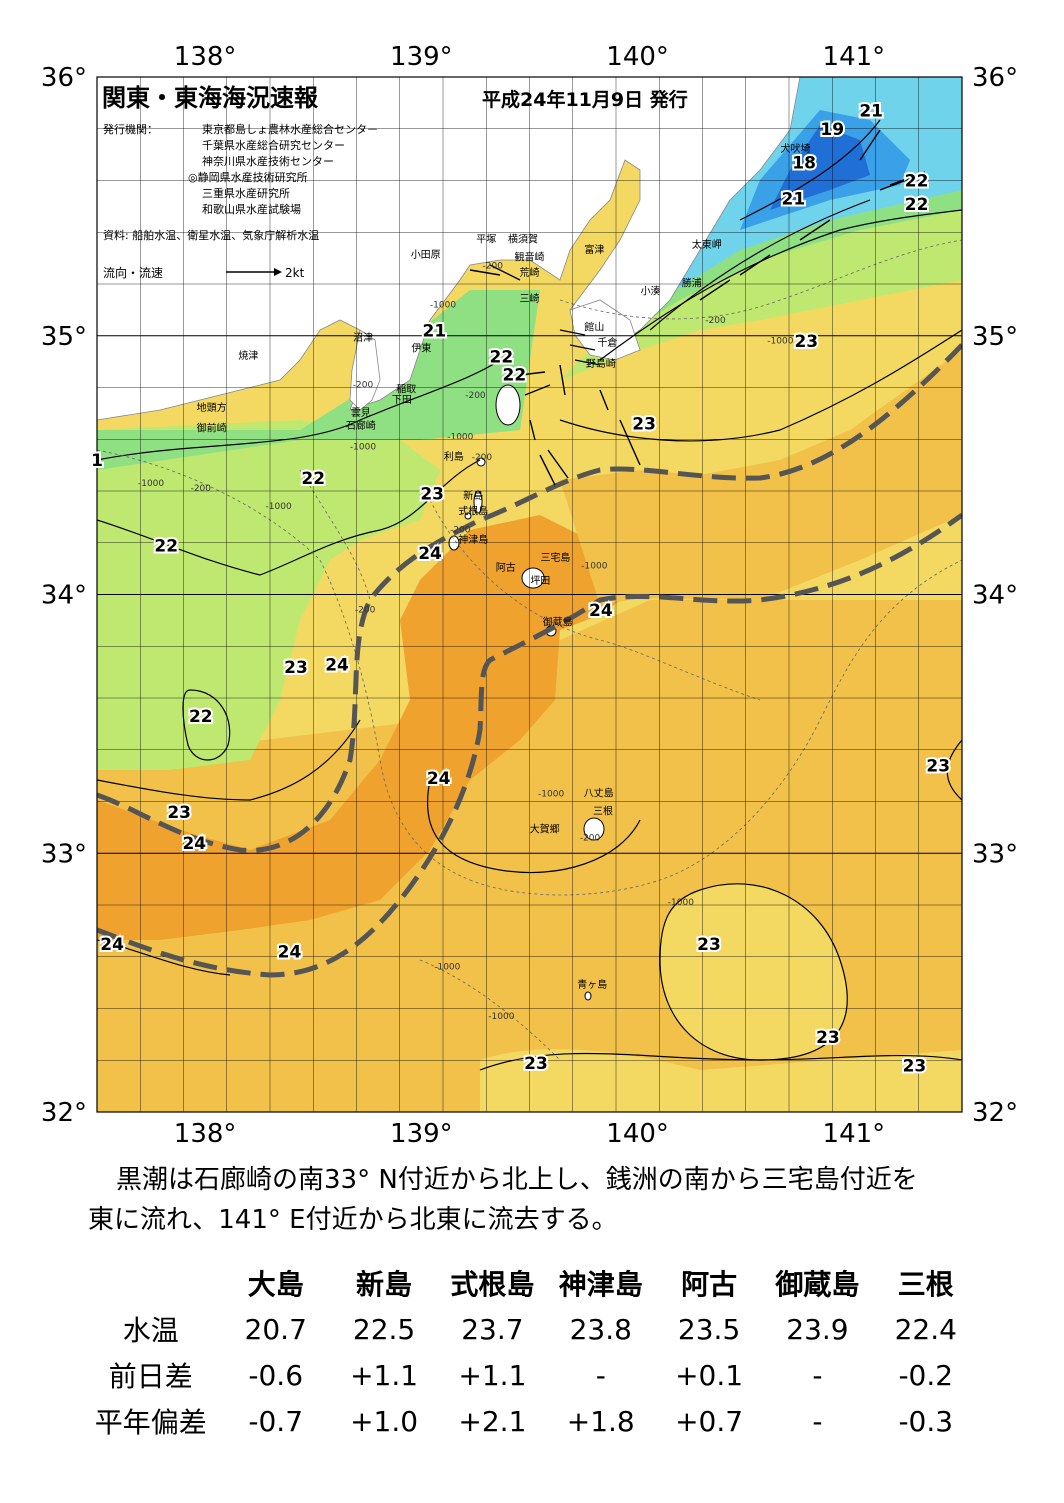  Describe the element at coordinates (64, 596) in the screenshot. I see `lat-tick-left: 34°` at that location.